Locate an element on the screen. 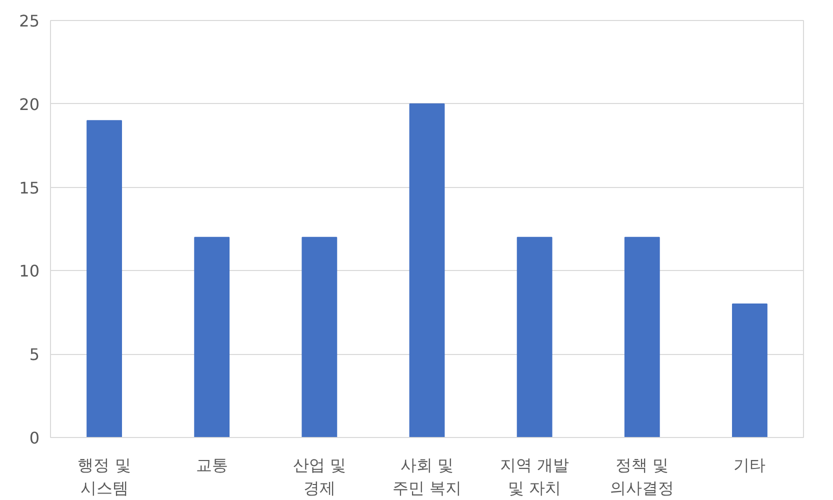 This screenshot has height=500, width=833. y-tick-label: 25 is located at coordinates (29, 21).